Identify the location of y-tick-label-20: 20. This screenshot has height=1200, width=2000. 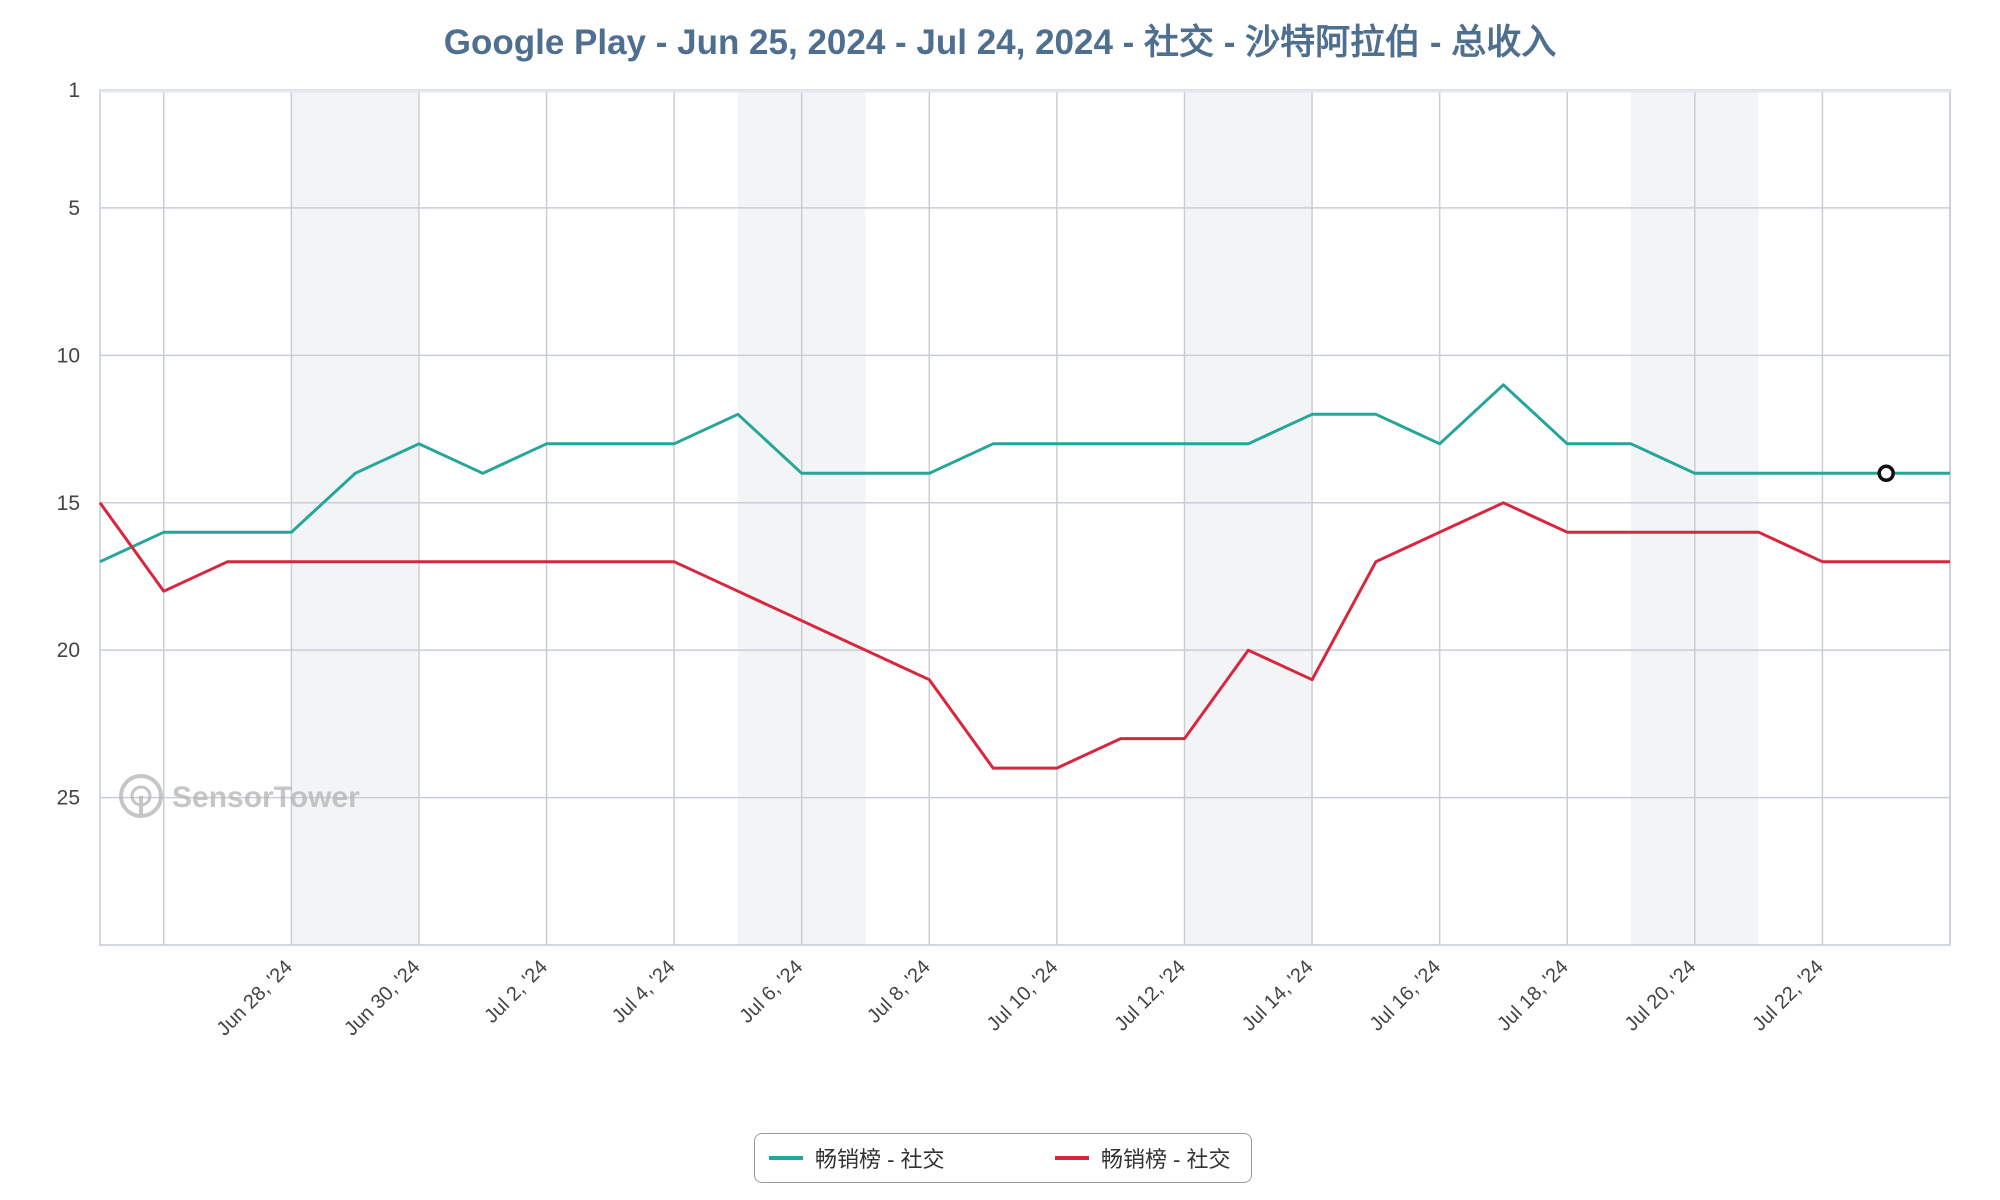
(68, 650).